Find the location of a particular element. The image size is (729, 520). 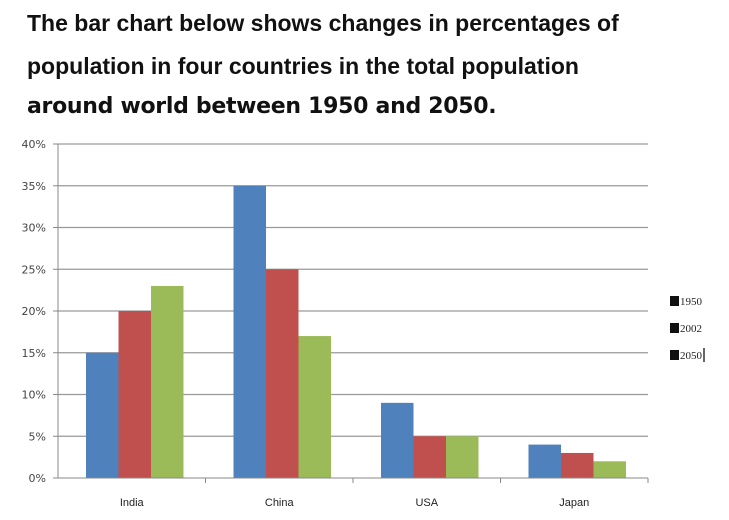

bar-india-1950 is located at coordinates (102, 415).